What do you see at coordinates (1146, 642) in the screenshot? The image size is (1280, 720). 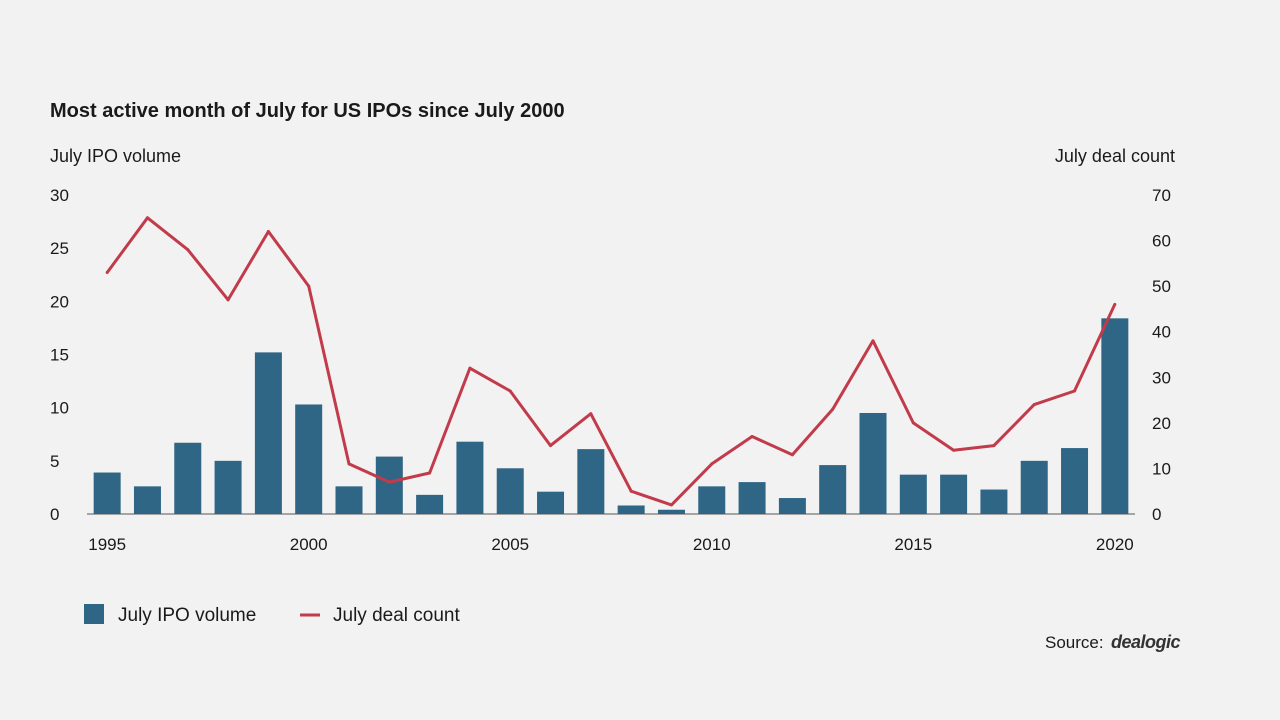 I see `dealogic-logo: dealogic` at bounding box center [1146, 642].